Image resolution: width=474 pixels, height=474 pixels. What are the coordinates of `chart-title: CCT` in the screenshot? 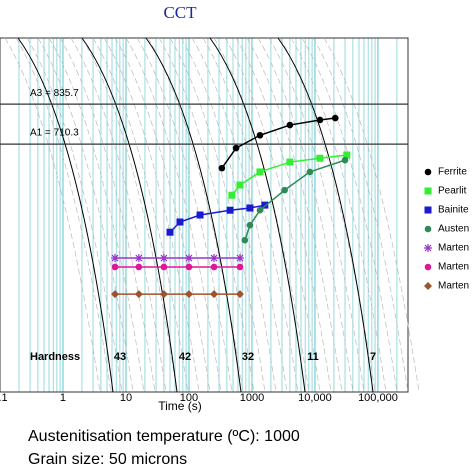 It's located at (180, 12).